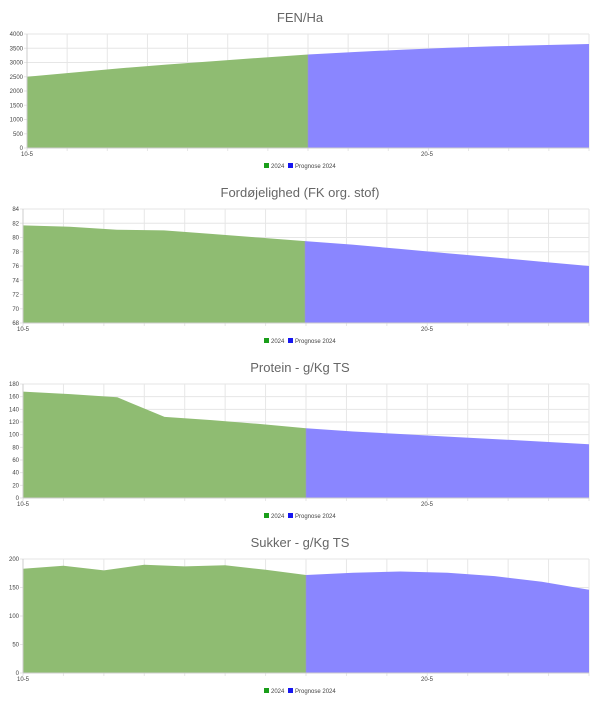 This screenshot has width=601, height=706. What do you see at coordinates (14, 398) in the screenshot?
I see `y-tick-label: 160` at bounding box center [14, 398].